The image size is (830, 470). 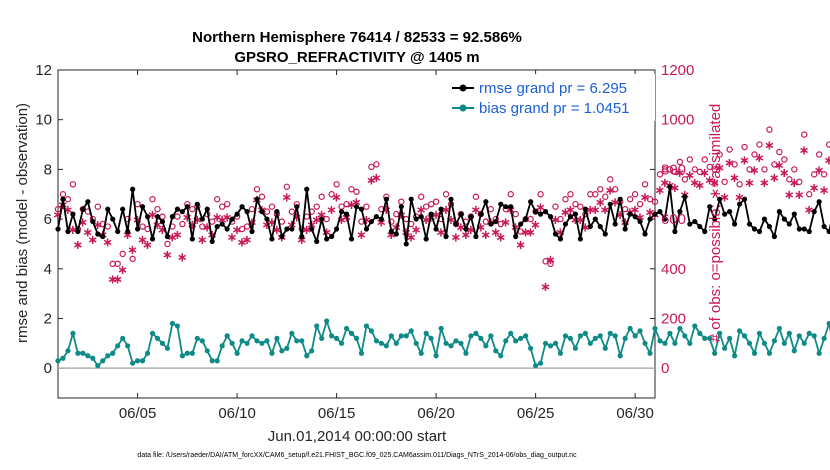 I want to click on x-tick-label: 06/05, so click(x=138, y=413).